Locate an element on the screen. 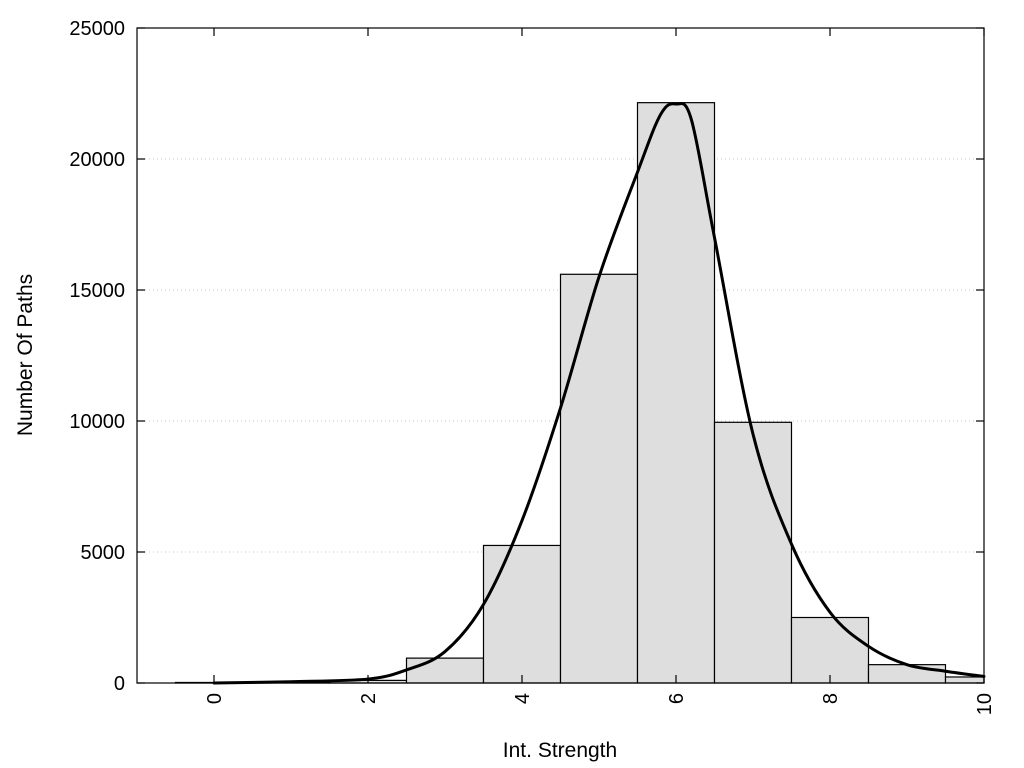  x-tick-label: 10 is located at coordinates (985, 704).